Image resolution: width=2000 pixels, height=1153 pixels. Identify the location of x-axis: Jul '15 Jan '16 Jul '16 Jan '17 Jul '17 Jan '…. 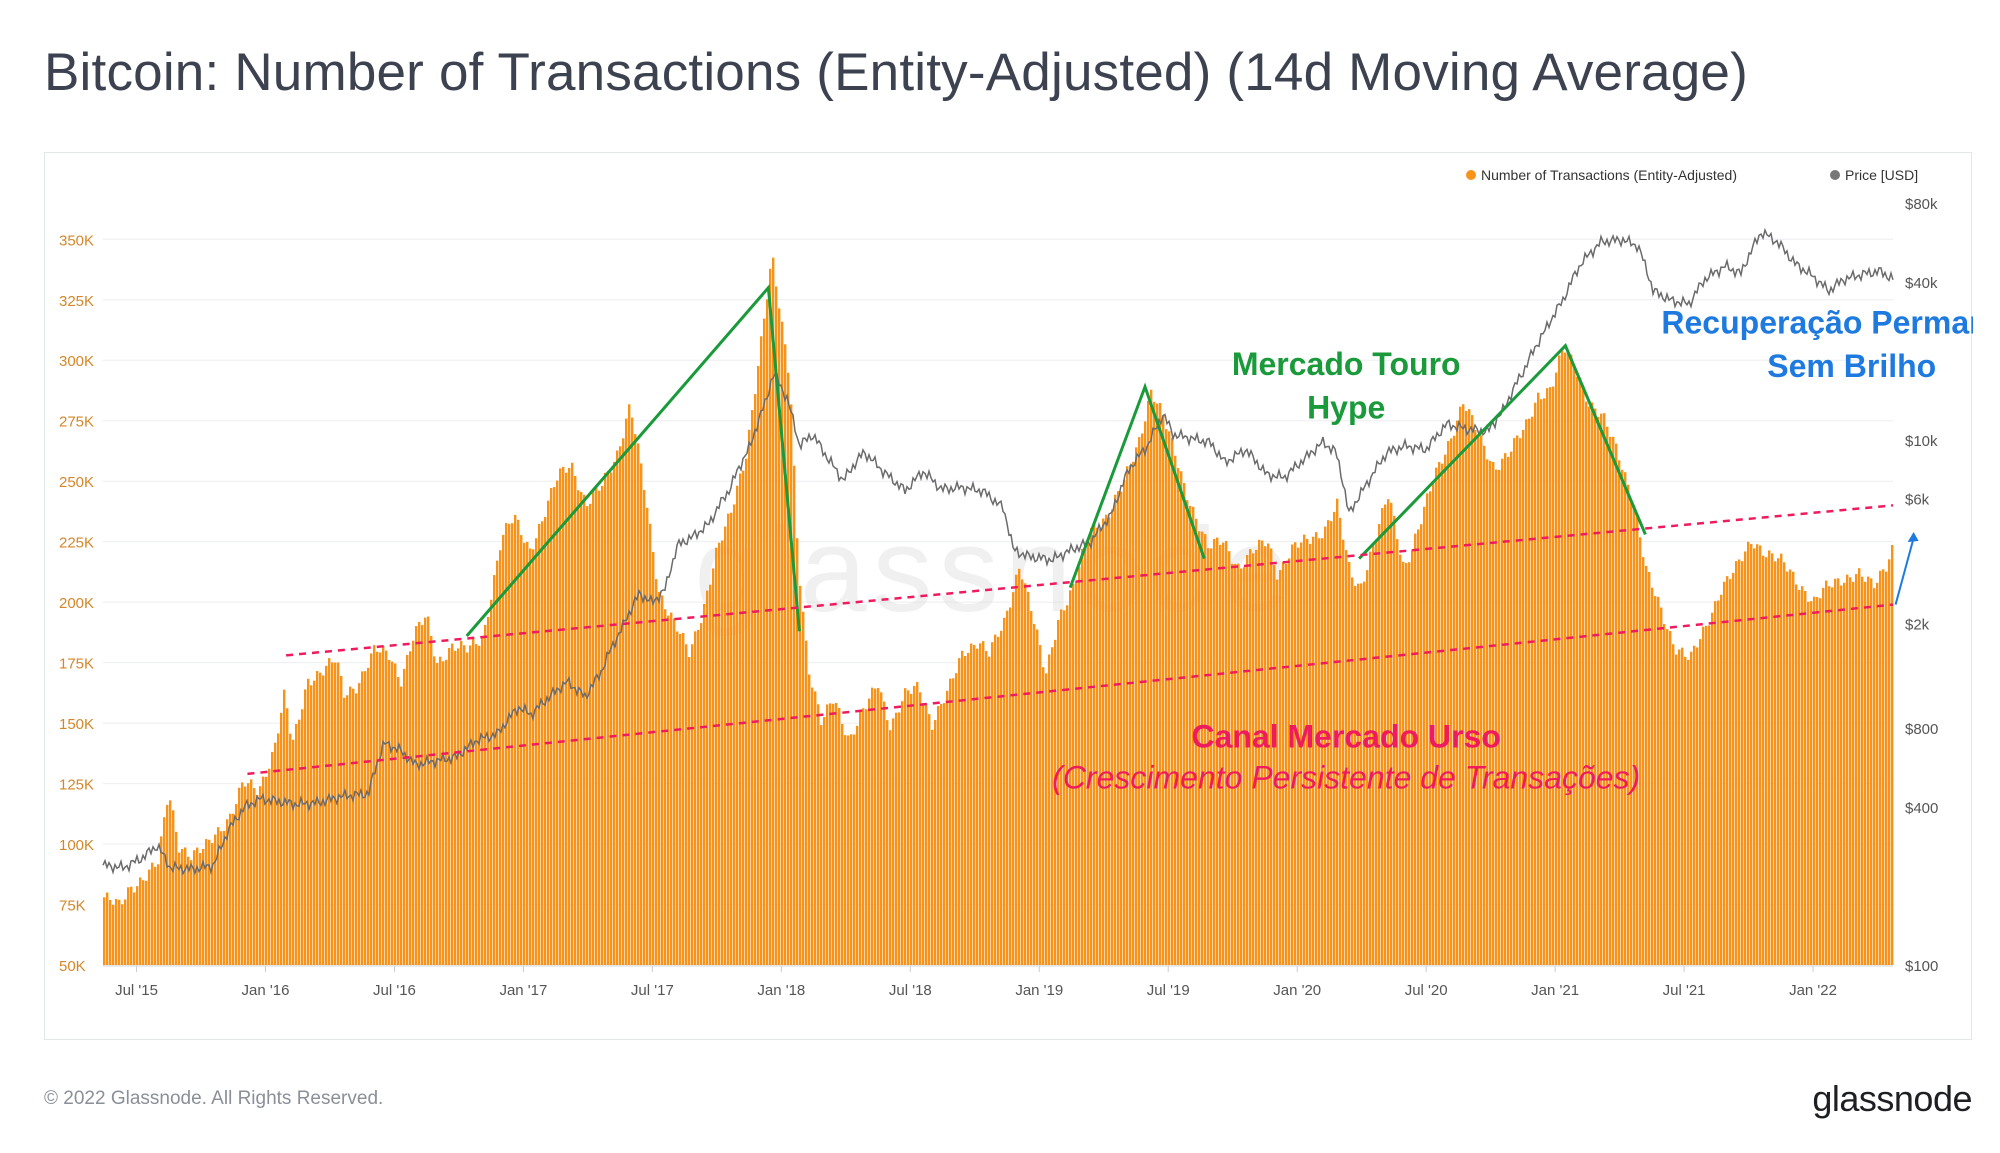
(998, 982).